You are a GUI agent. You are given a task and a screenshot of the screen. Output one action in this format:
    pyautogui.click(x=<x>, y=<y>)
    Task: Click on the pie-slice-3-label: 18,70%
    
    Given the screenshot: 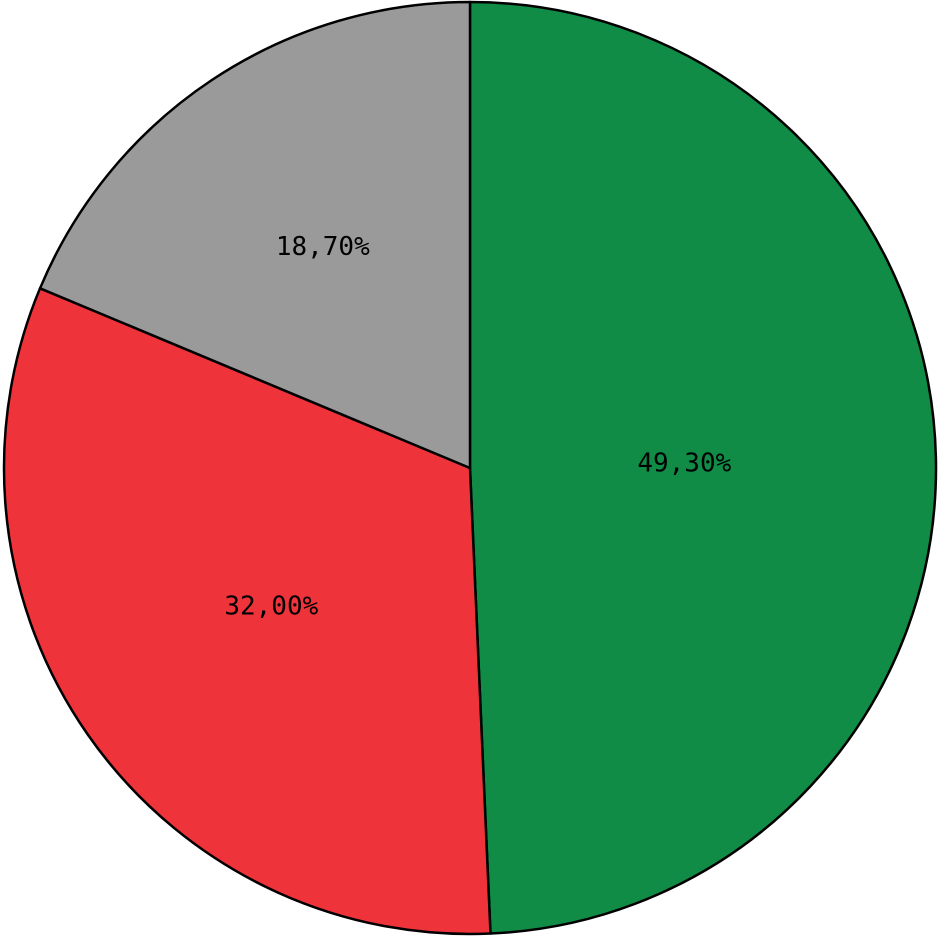 What is the action you would take?
    pyautogui.click(x=323, y=247)
    